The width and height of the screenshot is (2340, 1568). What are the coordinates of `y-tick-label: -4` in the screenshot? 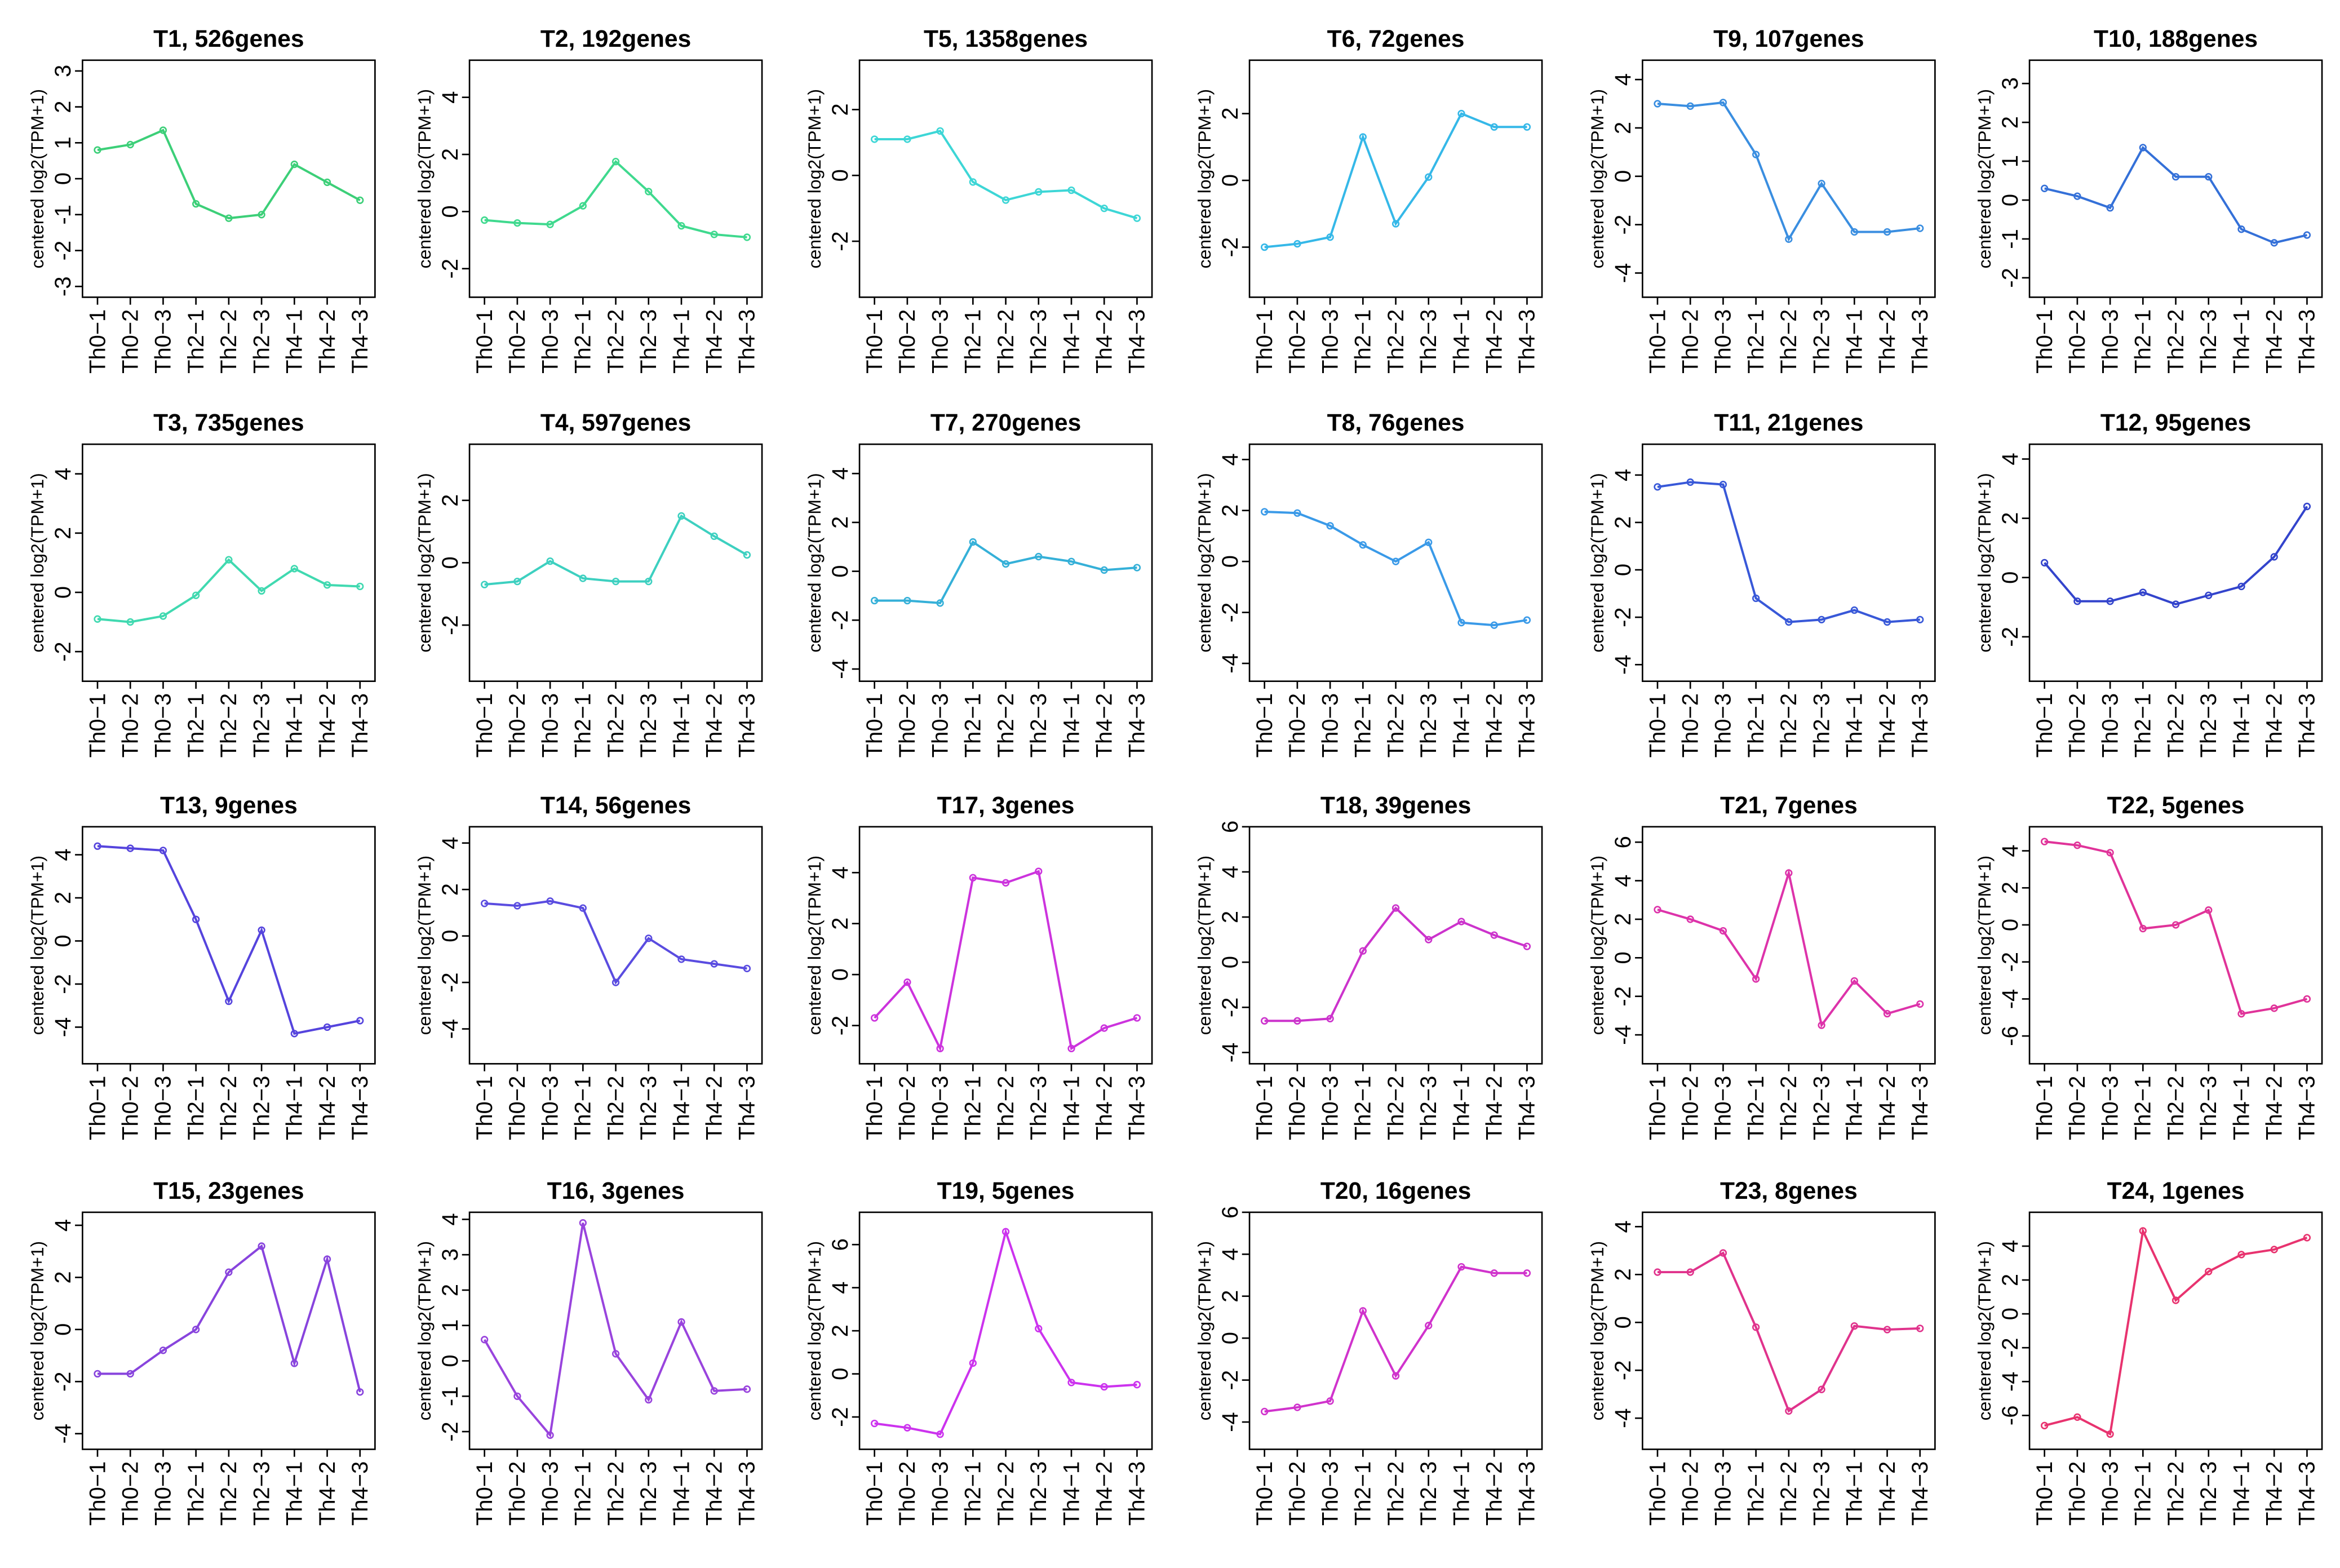 It's located at (2010, 999).